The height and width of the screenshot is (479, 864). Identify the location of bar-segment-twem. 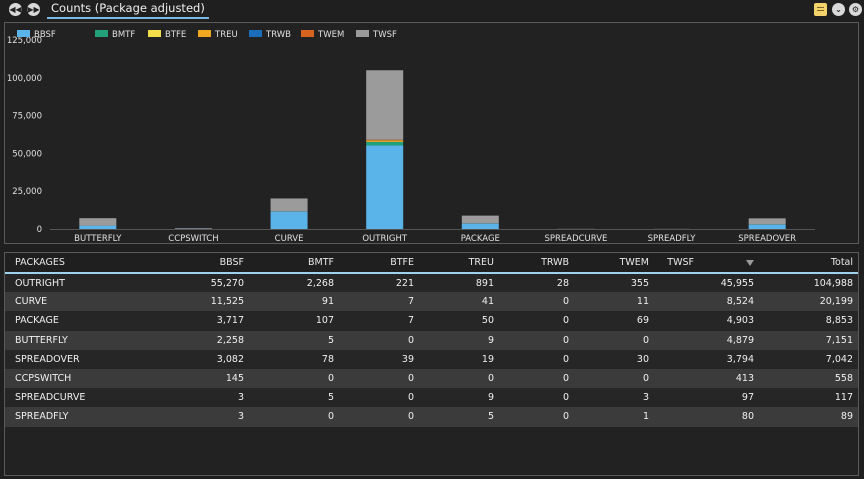
(385, 140).